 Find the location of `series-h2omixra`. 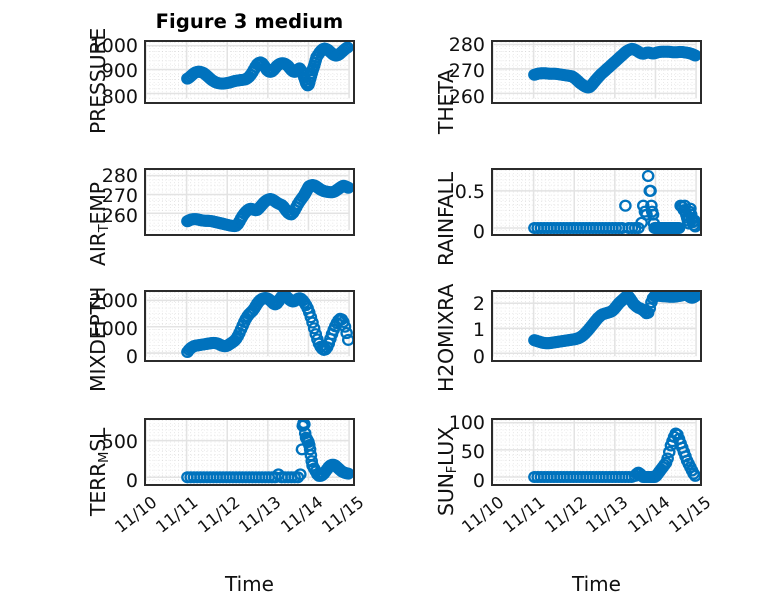

series-h2omixra is located at coordinates (614, 321).